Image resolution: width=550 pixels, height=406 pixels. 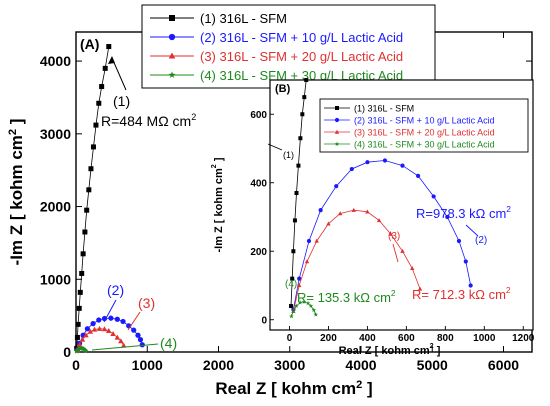 What do you see at coordinates (288, 46) in the screenshot?
I see `legend-a-box` at bounding box center [288, 46].